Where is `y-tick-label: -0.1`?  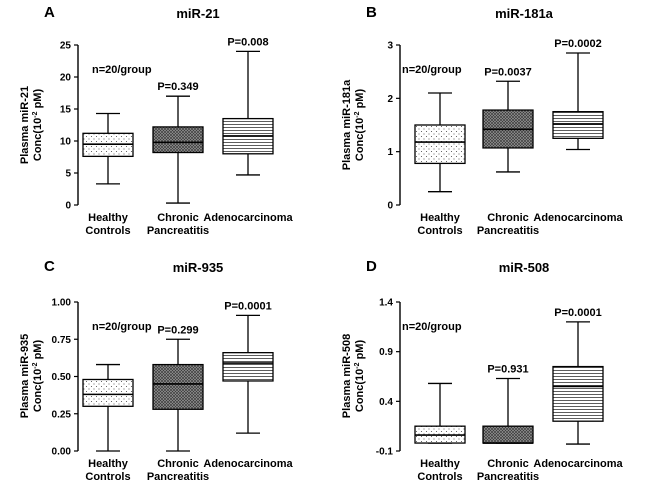 y-tick-label: -0.1 is located at coordinates (385, 452).